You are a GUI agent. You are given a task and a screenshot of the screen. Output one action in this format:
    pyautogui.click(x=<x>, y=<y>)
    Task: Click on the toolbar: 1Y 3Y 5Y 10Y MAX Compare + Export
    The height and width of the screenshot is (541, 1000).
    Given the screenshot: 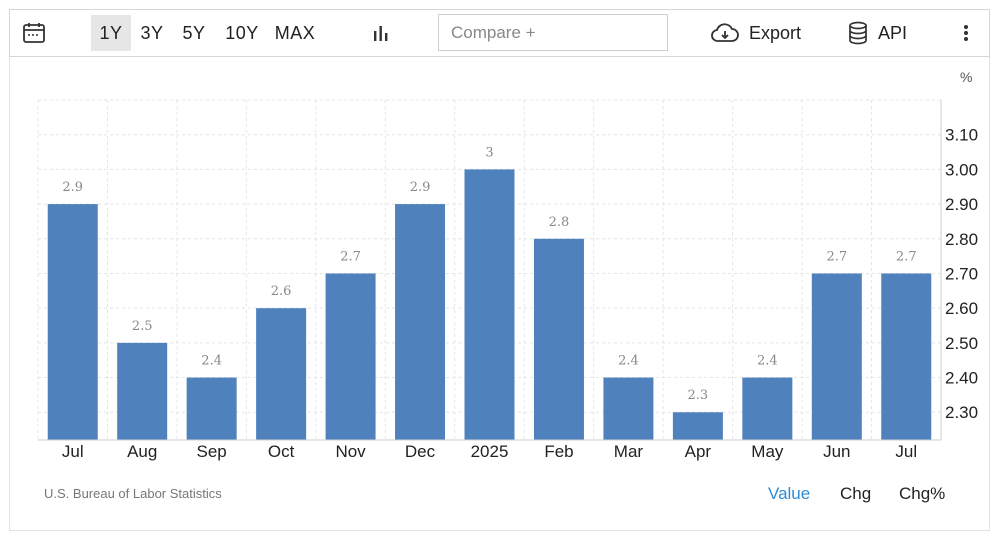 What is the action you would take?
    pyautogui.click(x=499, y=33)
    